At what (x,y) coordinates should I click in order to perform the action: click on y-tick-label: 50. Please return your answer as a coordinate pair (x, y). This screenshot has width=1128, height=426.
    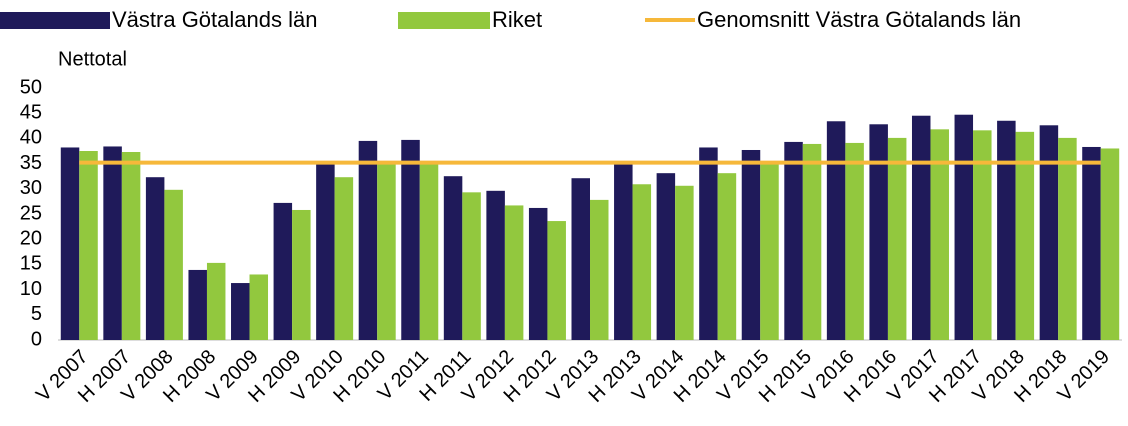
    Looking at the image, I should click on (31, 87).